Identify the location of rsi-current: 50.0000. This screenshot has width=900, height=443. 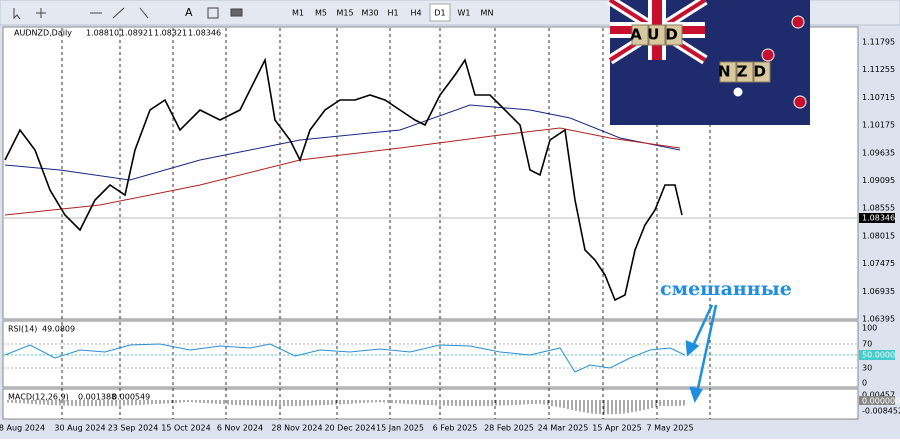
(878, 355).